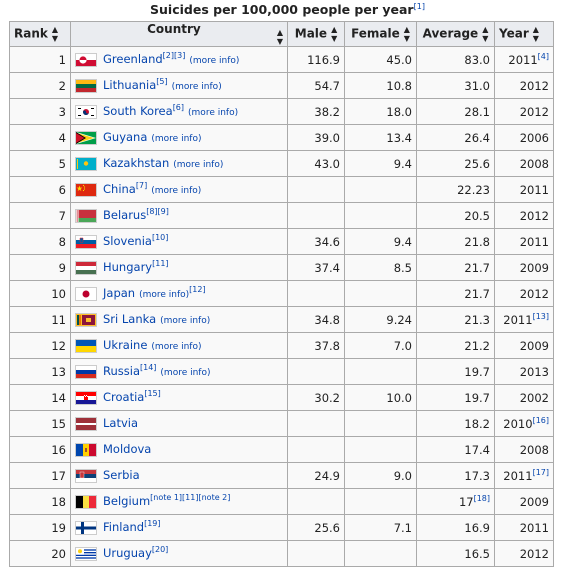 This screenshot has height=578, width=575. Describe the element at coordinates (133, 59) in the screenshot. I see `country-link: Greenland` at that location.